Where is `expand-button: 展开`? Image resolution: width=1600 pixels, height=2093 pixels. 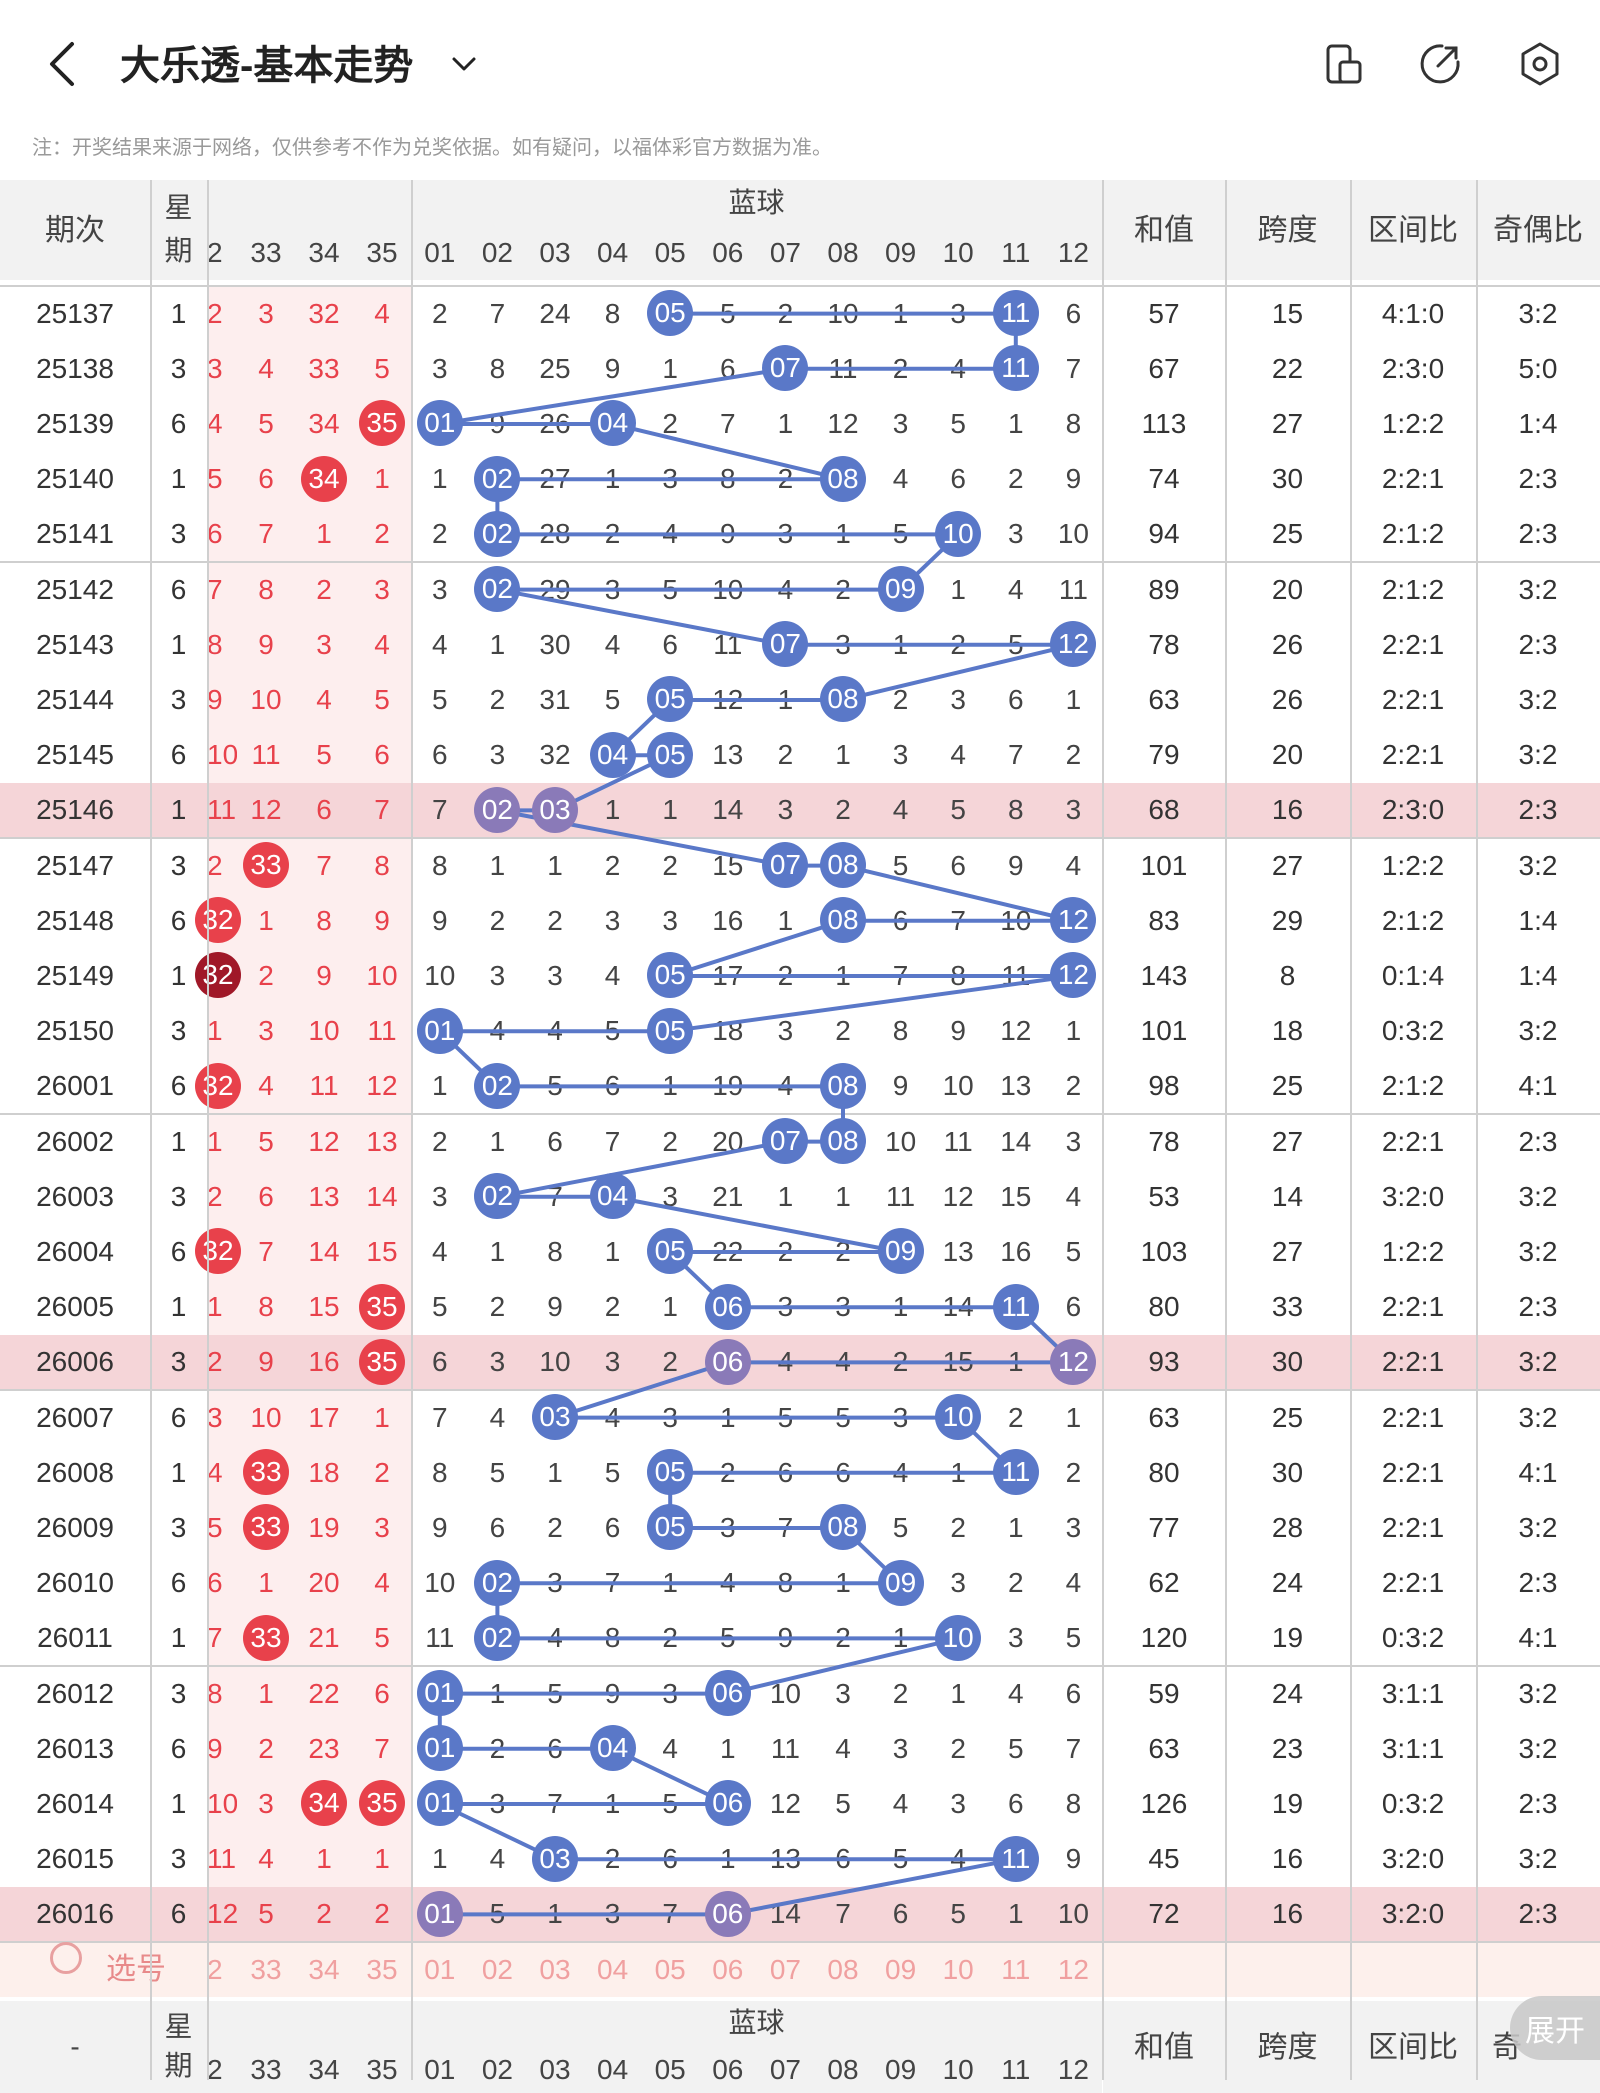 expand-button: 展开 is located at coordinates (1555, 2028).